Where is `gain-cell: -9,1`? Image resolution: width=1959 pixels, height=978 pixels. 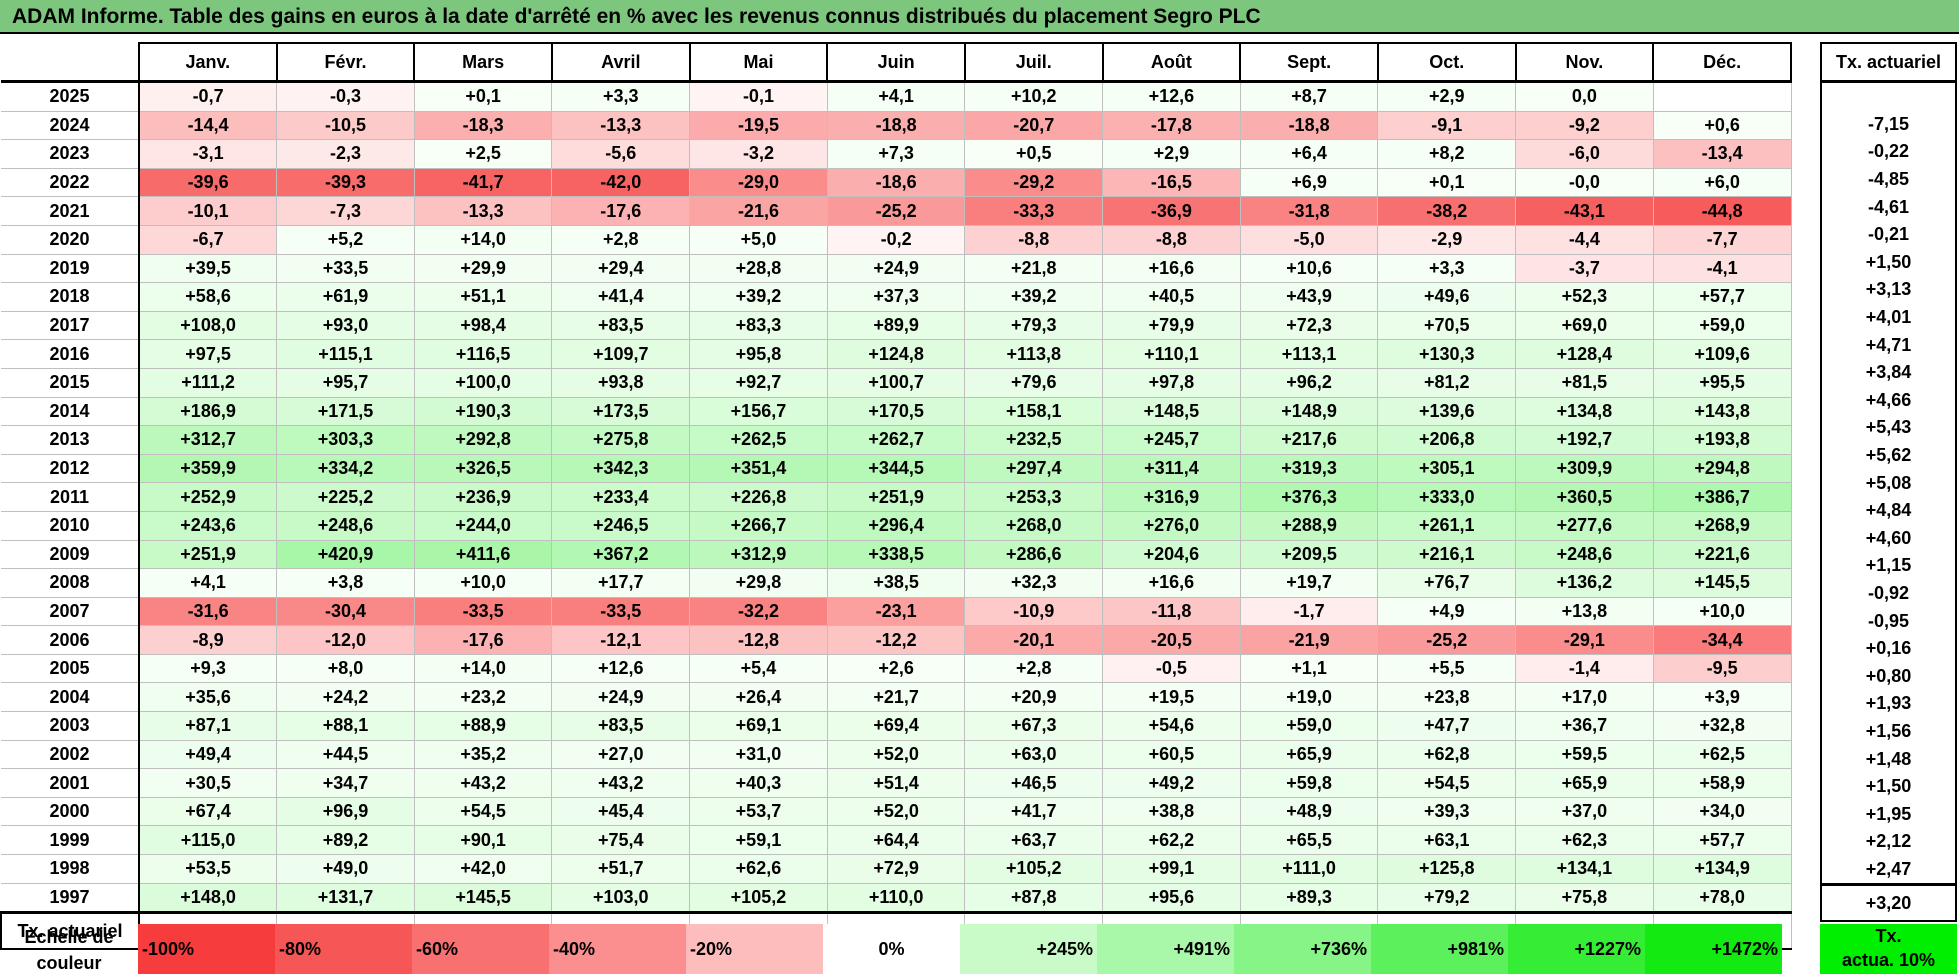 gain-cell: -9,1 is located at coordinates (1447, 125).